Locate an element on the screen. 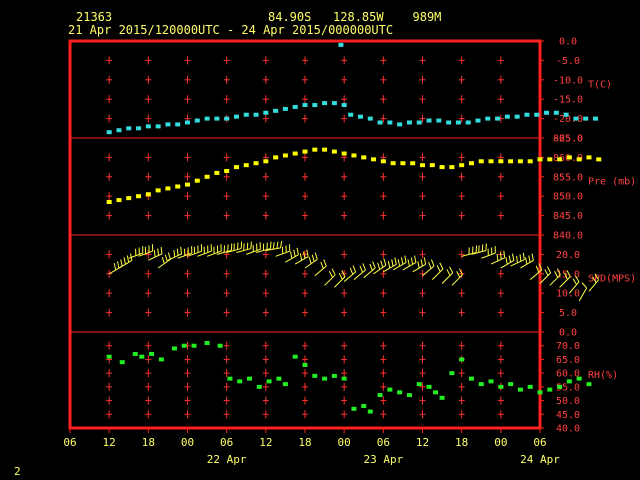 The image size is (640, 480). y-tick-label: 855.0 is located at coordinates (568, 177).